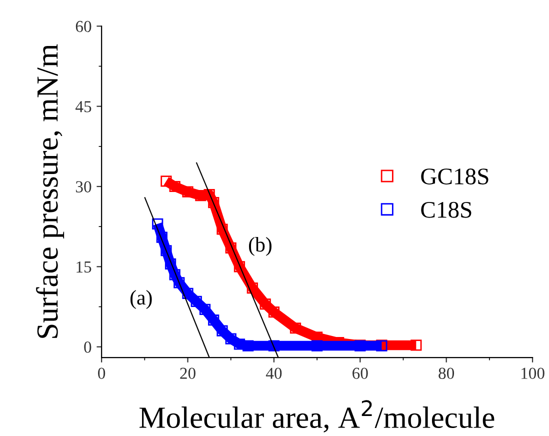 The image size is (549, 436). Describe the element at coordinates (50, 191) in the screenshot. I see `y-axis-title: Surface pressure, mN/m` at that location.